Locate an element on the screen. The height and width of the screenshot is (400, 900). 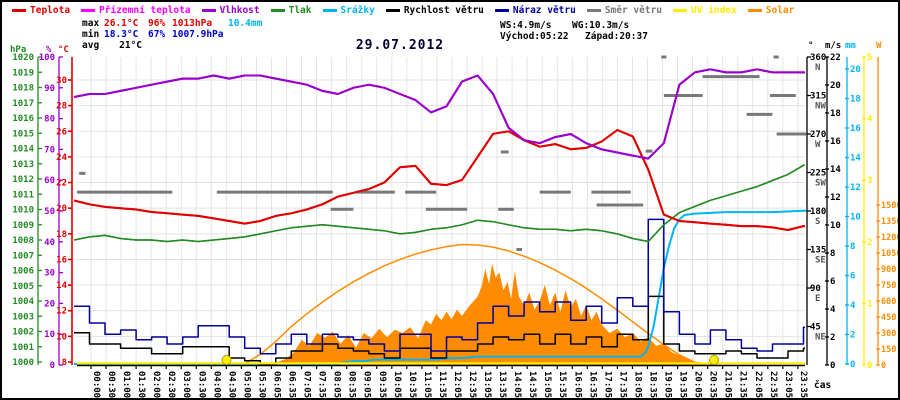
rain-tick-label: 0 is located at coordinates (852, 365).